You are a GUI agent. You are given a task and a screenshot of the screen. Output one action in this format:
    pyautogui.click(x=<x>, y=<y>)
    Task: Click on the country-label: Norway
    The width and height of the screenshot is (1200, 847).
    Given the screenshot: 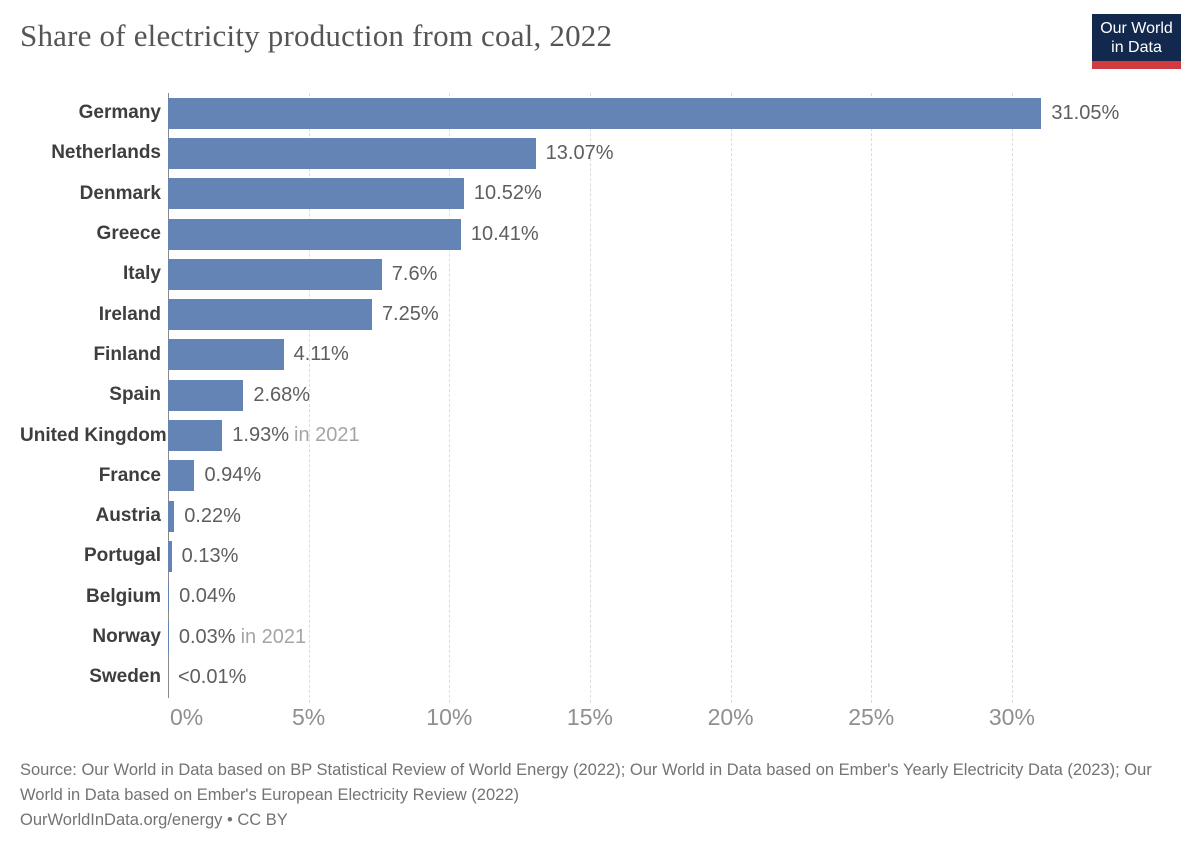 What is the action you would take?
    pyautogui.click(x=126, y=636)
    